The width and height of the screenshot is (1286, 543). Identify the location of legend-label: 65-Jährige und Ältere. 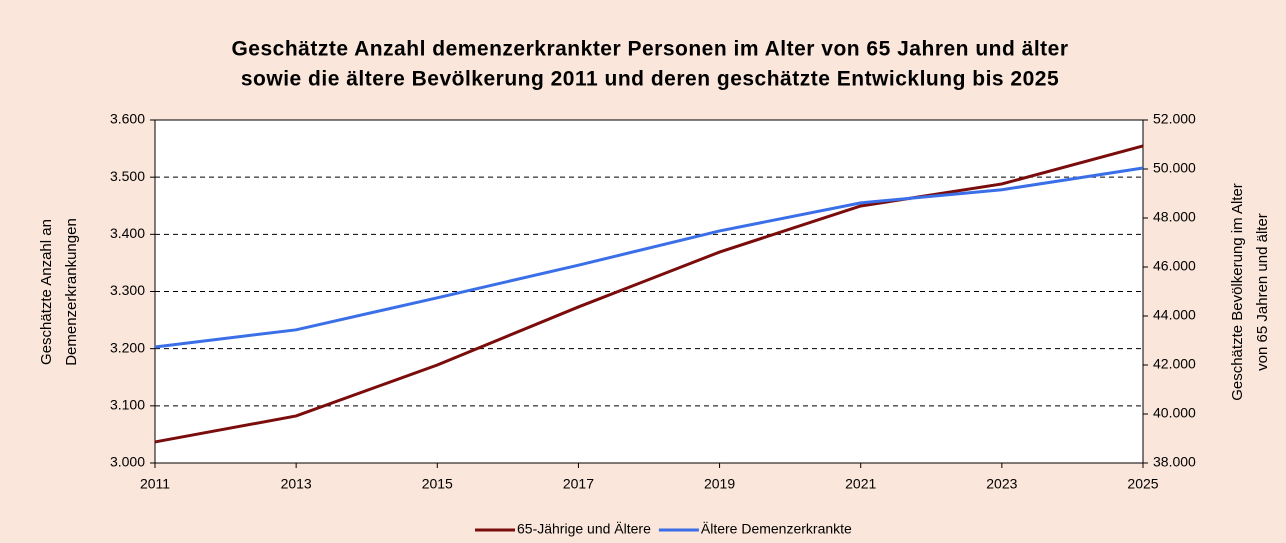
(584, 529).